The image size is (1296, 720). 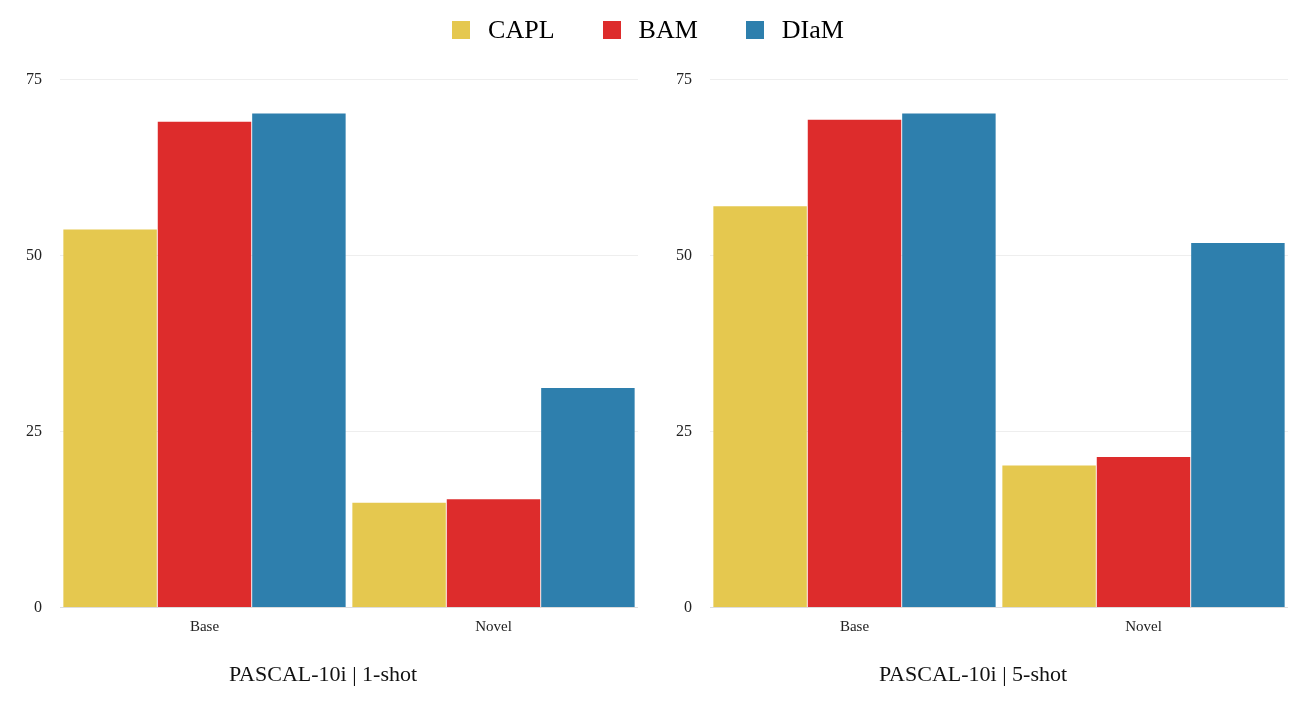 I want to click on legend-label: DIaM, so click(x=812, y=30).